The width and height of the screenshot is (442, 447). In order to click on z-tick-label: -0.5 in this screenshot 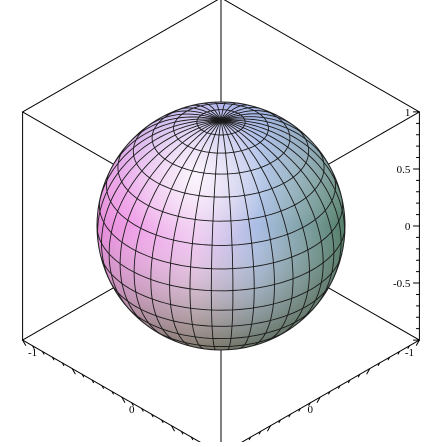, I will do `click(402, 284)`.